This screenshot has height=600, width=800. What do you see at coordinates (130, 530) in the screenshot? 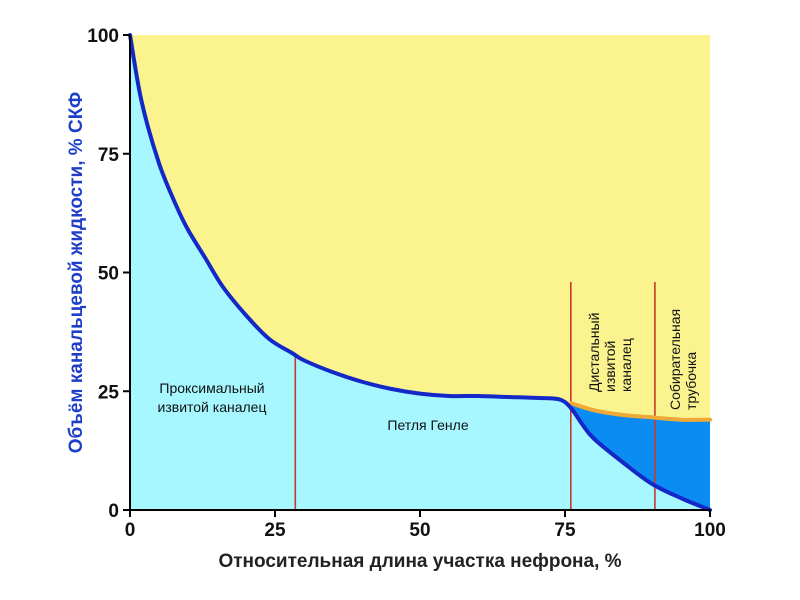
I see `x-tick-label: 0` at bounding box center [130, 530].